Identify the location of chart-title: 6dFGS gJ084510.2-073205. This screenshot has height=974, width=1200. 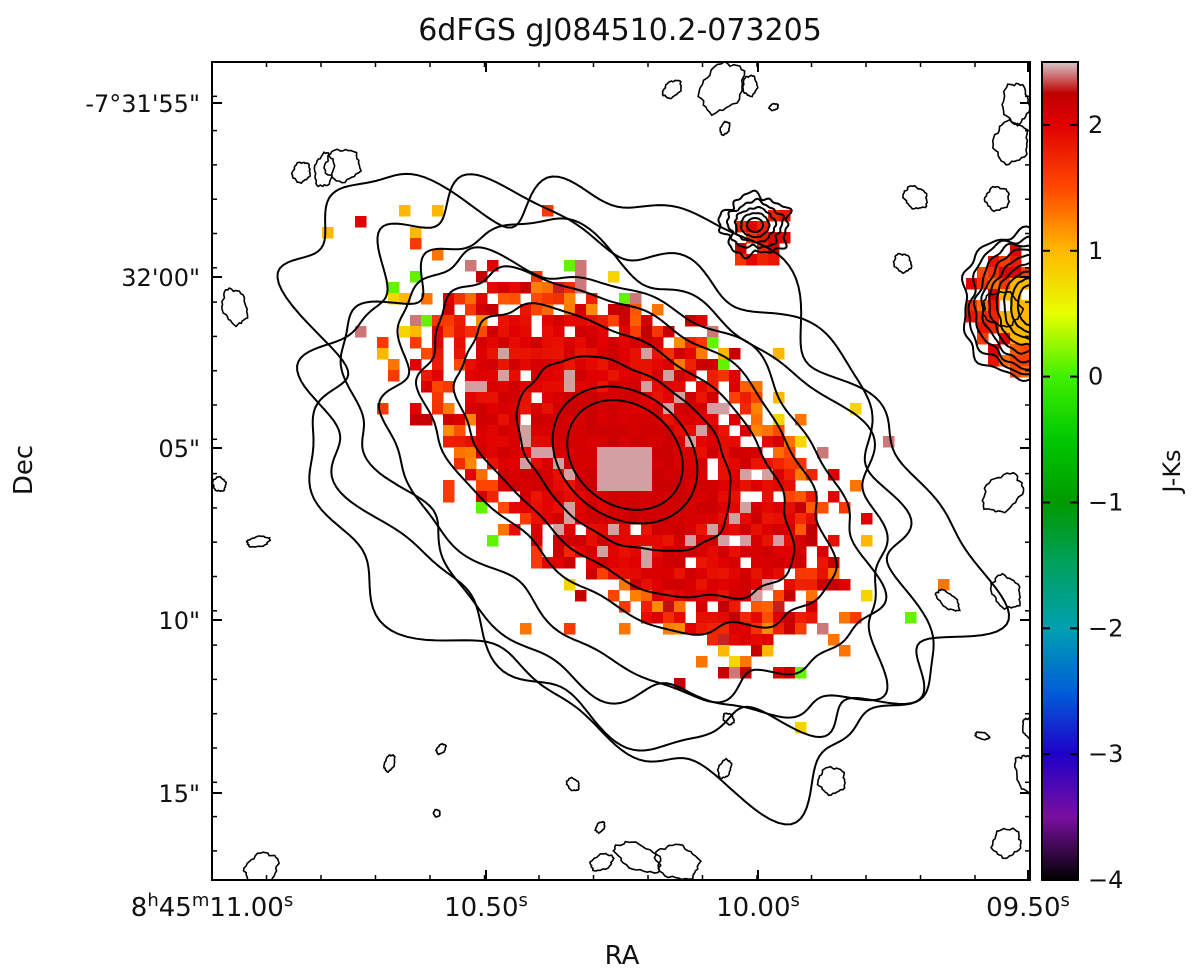
(620, 30).